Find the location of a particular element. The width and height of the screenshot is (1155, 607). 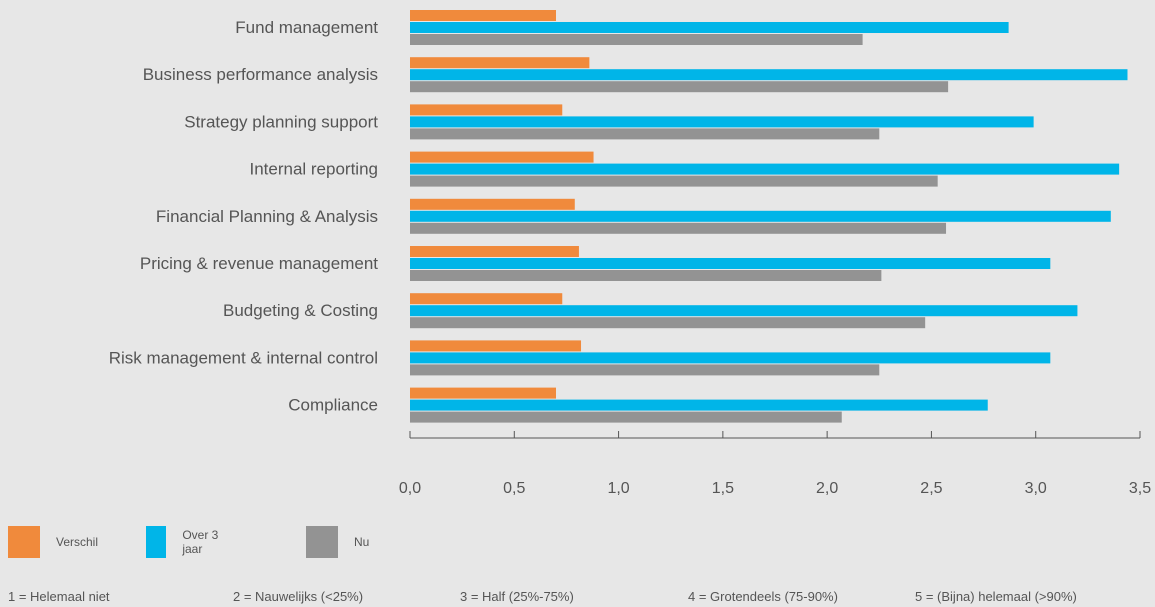

bar-nu-business-performance-analysis is located at coordinates (679, 87).